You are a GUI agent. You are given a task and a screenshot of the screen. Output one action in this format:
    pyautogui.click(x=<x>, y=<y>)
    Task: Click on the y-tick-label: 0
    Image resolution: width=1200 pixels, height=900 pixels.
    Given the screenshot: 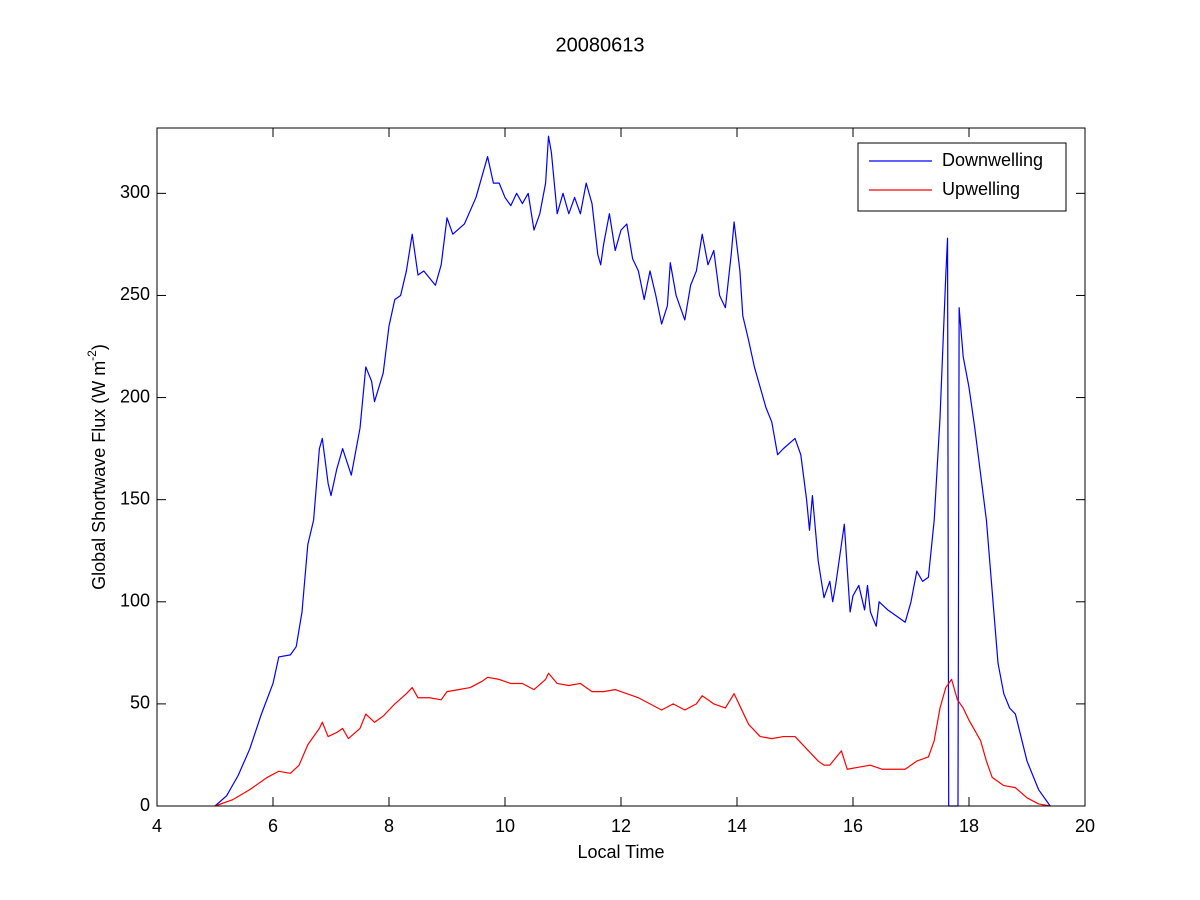 What is the action you would take?
    pyautogui.click(x=145, y=805)
    